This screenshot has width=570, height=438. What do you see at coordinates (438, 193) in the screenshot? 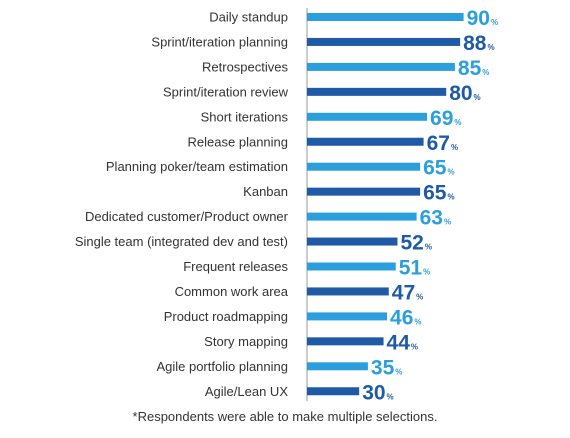
I see `value-label-8: 65%` at bounding box center [438, 193].